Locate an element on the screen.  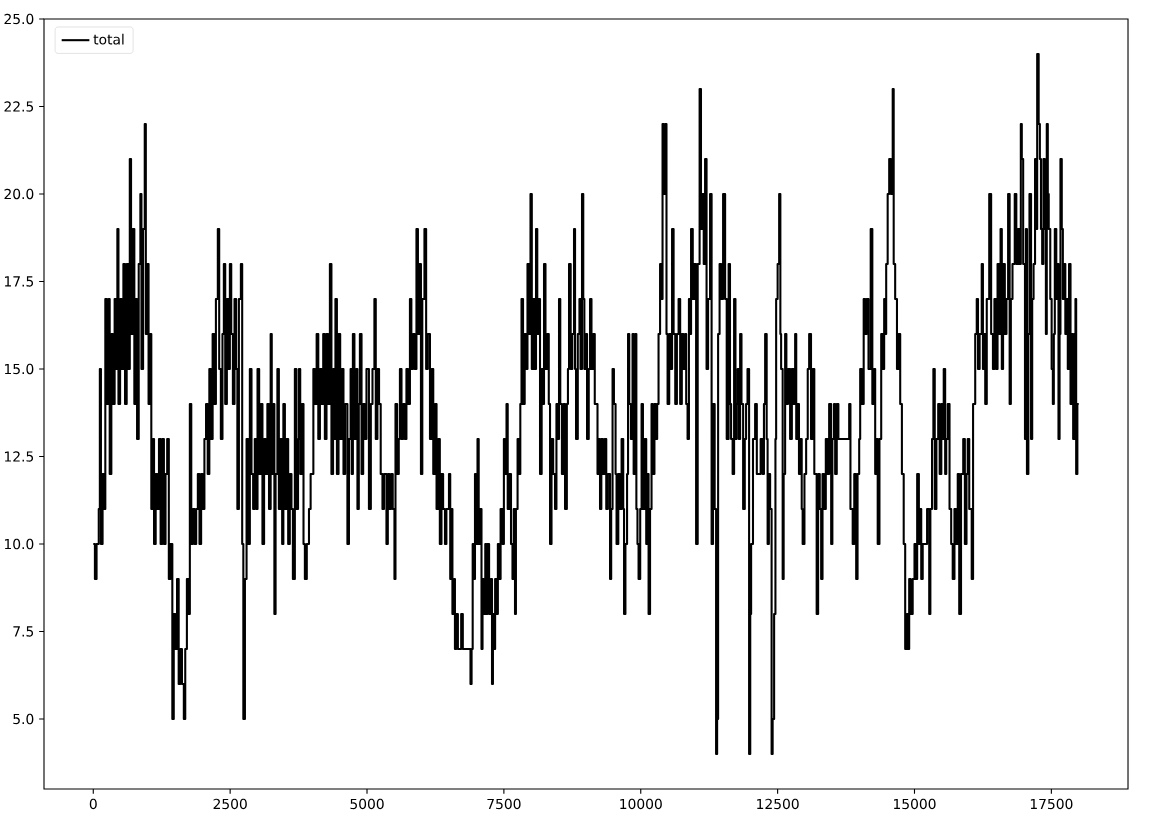
y-tick-label: 12.5 is located at coordinates (19, 456).